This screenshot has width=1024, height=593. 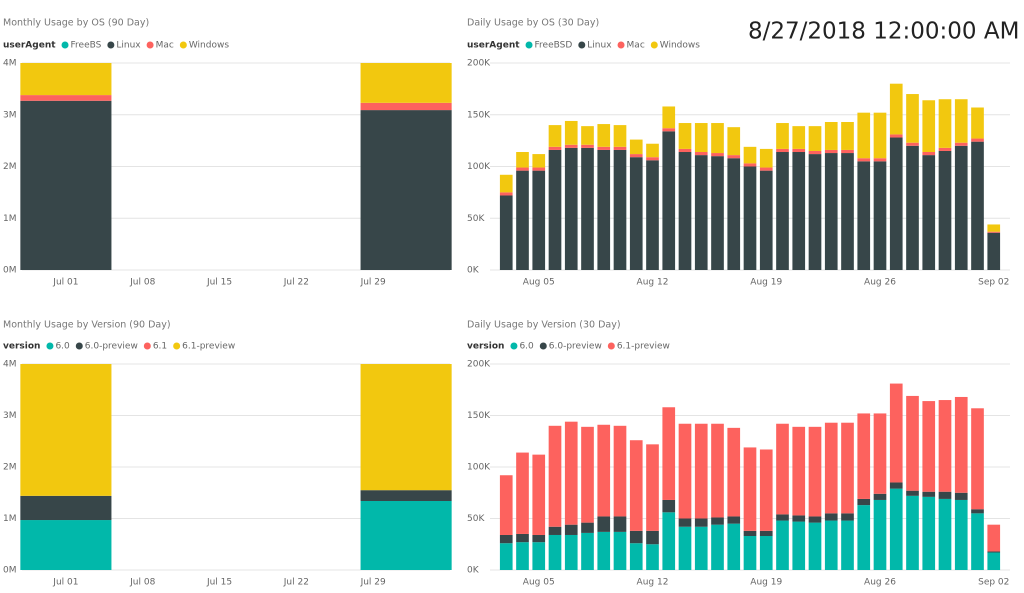 I want to click on legend-label: 6.0, so click(x=62, y=347).